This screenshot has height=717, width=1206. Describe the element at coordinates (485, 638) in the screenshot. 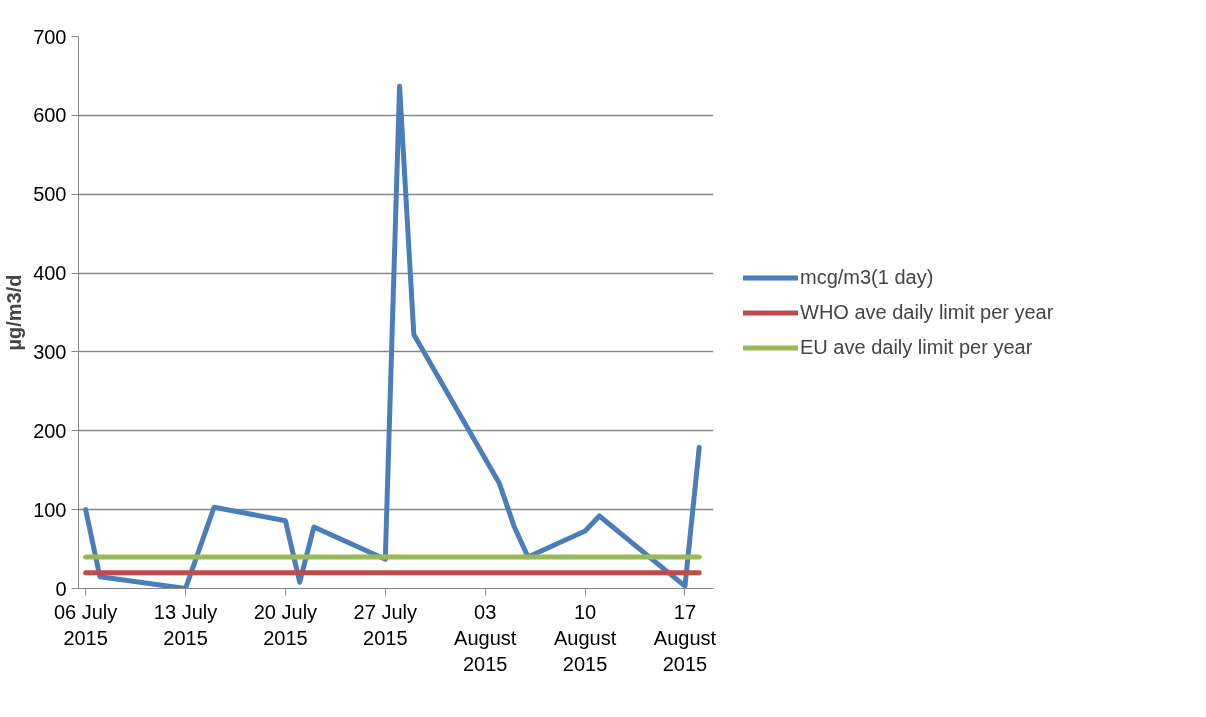

I see `x-tick-label: 03 August 2015` at that location.